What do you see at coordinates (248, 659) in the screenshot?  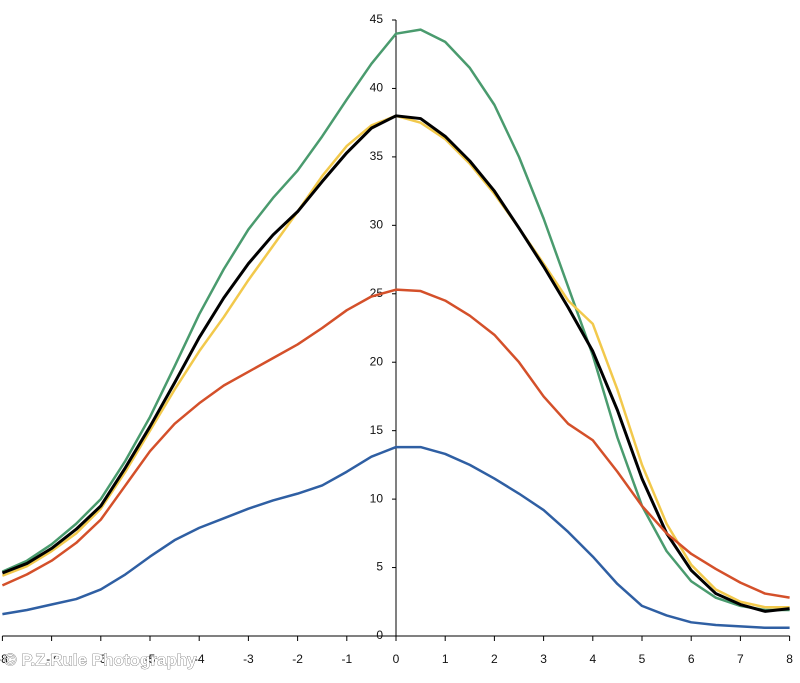 I see `x-tick-label: -3` at bounding box center [248, 659].